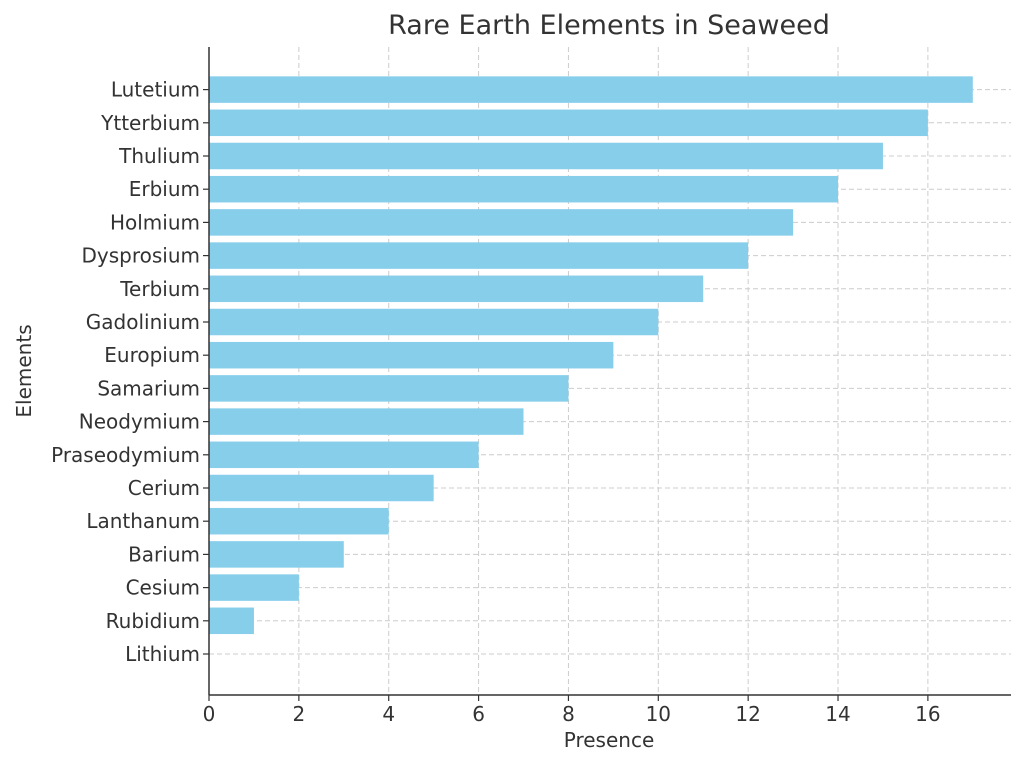 This screenshot has width=1024, height=765. What do you see at coordinates (298, 714) in the screenshot?
I see `x-tick-label: 2` at bounding box center [298, 714].